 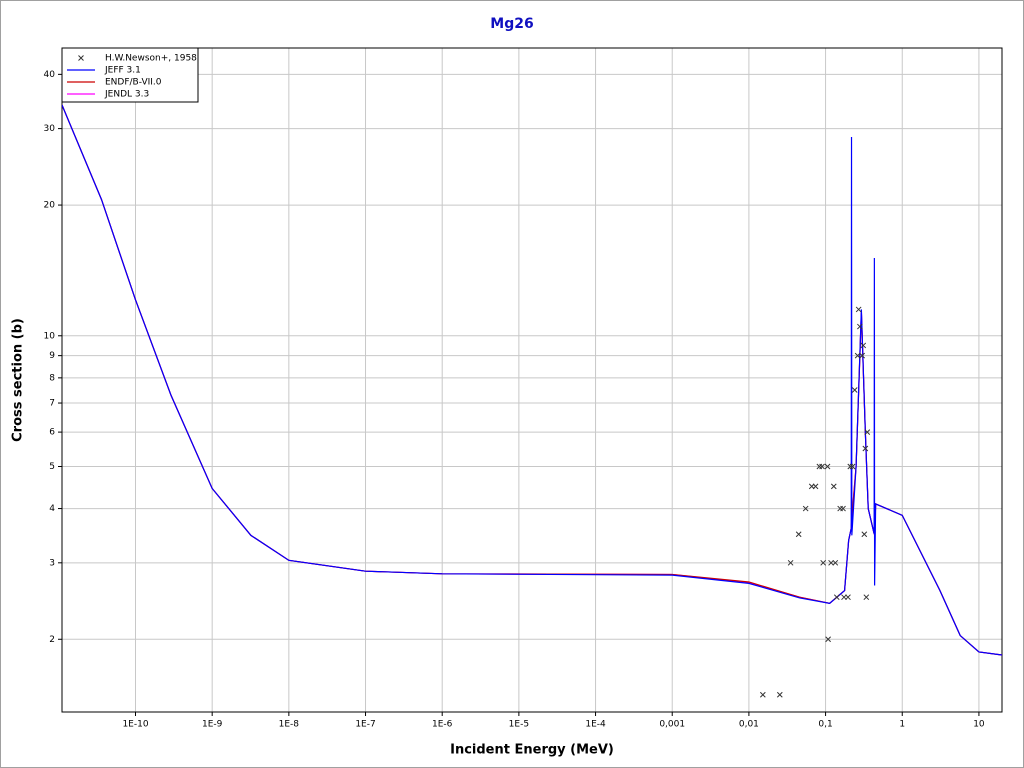 What do you see at coordinates (52, 433) in the screenshot?
I see `y-tick-label: 6` at bounding box center [52, 433].